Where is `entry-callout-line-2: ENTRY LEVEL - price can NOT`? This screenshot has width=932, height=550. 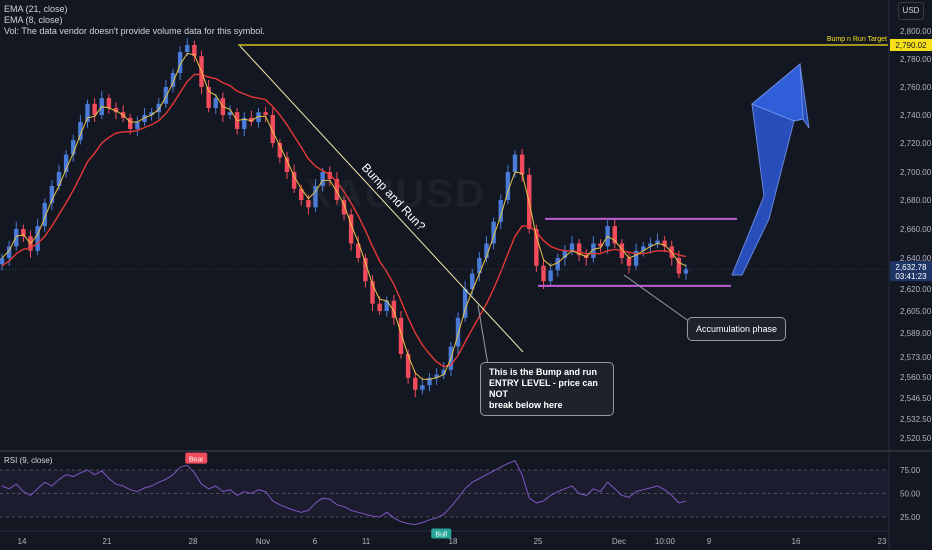
entry-callout-line-2: ENTRY LEVEL - price can NOT is located at coordinates (543, 388).